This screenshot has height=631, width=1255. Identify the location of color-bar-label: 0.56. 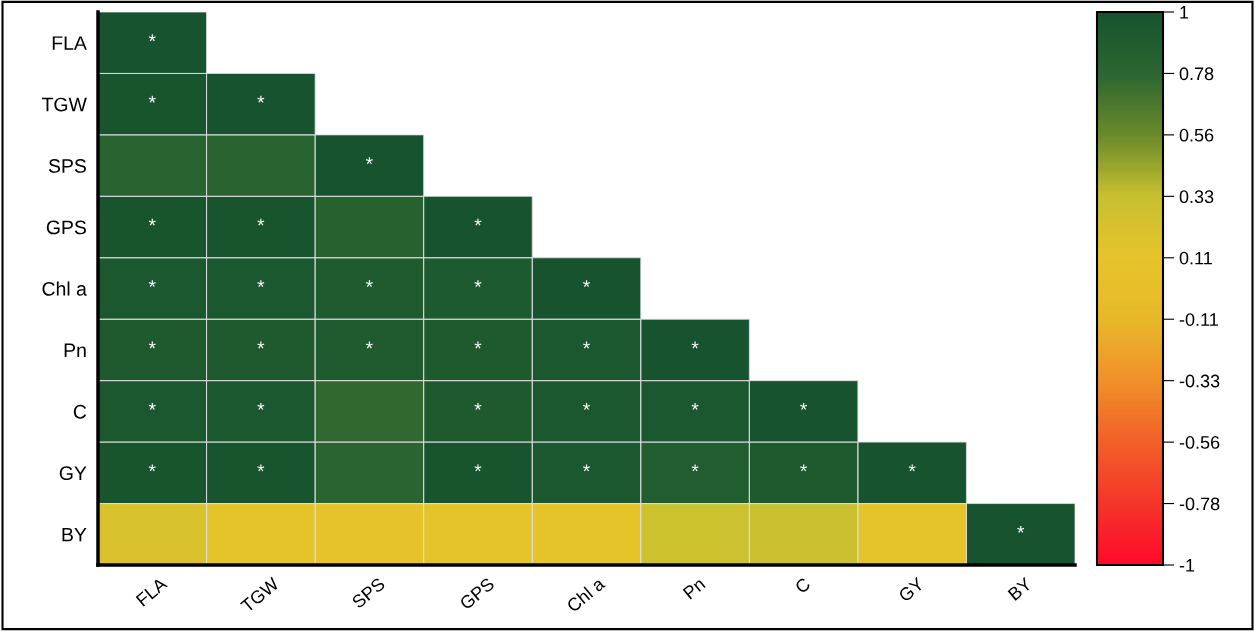
(1196, 135).